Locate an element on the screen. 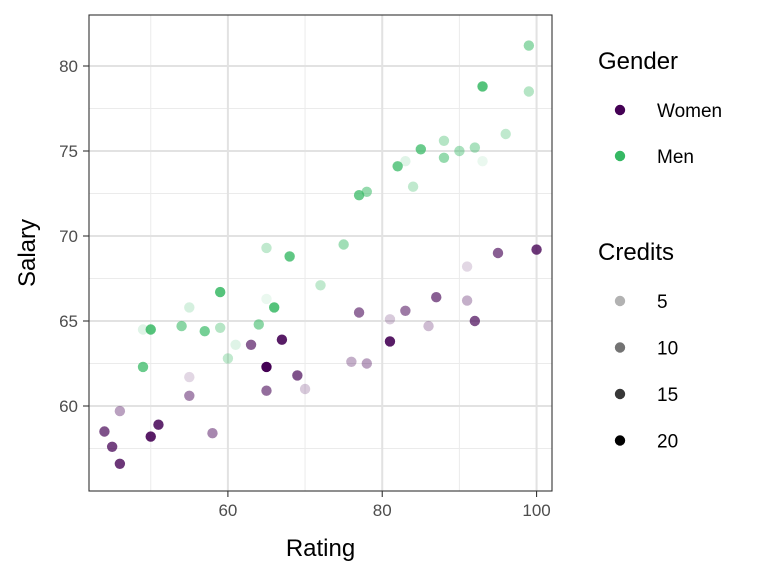 Image resolution: width=768 pixels, height=576 pixels. legend-title-gender: Gender is located at coordinates (638, 61).